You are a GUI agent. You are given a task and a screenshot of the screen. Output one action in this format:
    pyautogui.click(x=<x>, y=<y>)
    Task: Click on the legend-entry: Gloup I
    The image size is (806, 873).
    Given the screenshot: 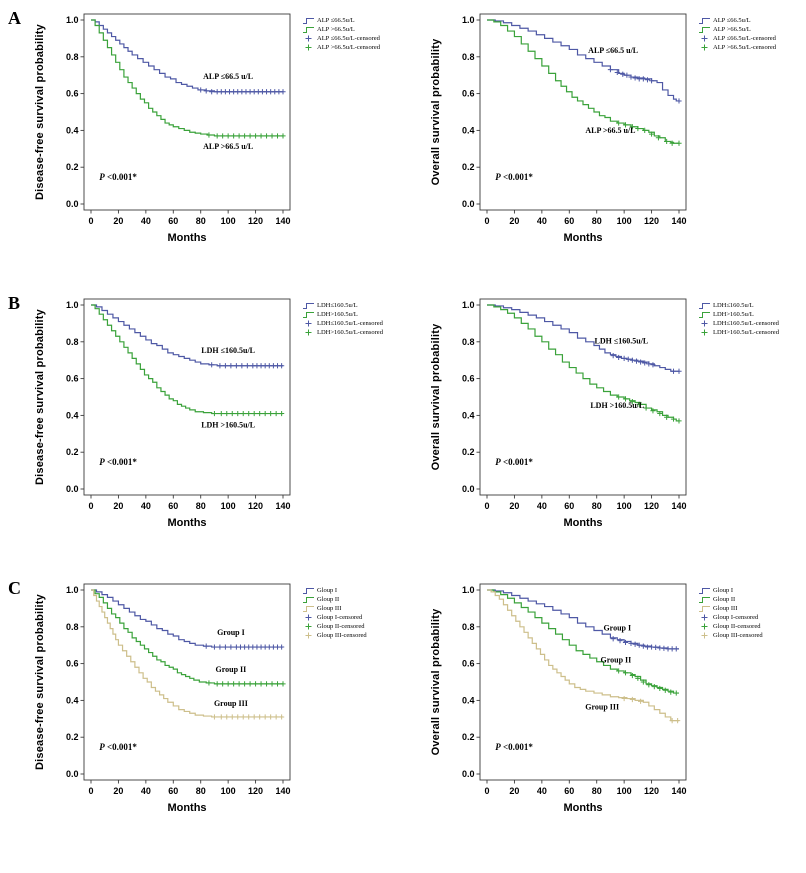 What is the action you would take?
    pyautogui.click(x=350, y=590)
    